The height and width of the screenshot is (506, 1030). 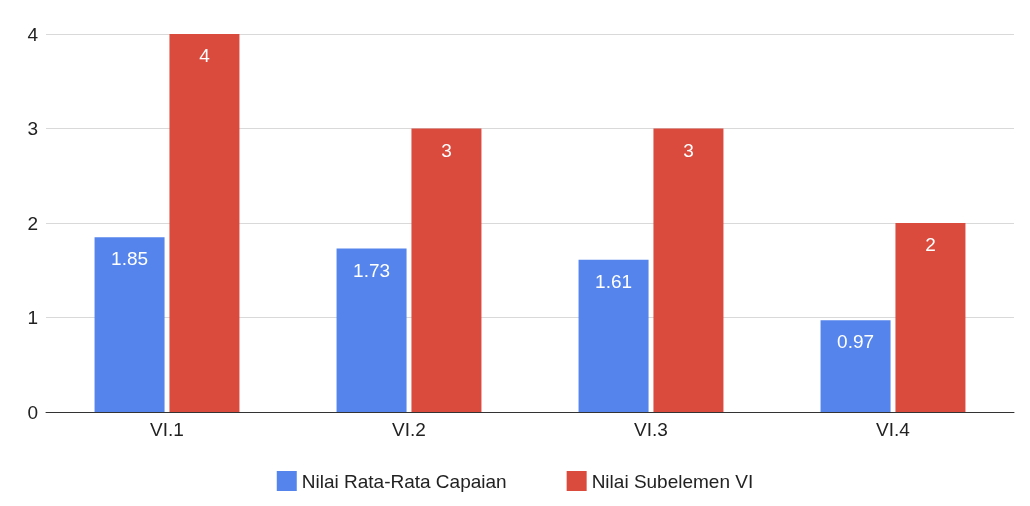 What do you see at coordinates (130, 259) in the screenshot?
I see `data-label: 1.85` at bounding box center [130, 259].